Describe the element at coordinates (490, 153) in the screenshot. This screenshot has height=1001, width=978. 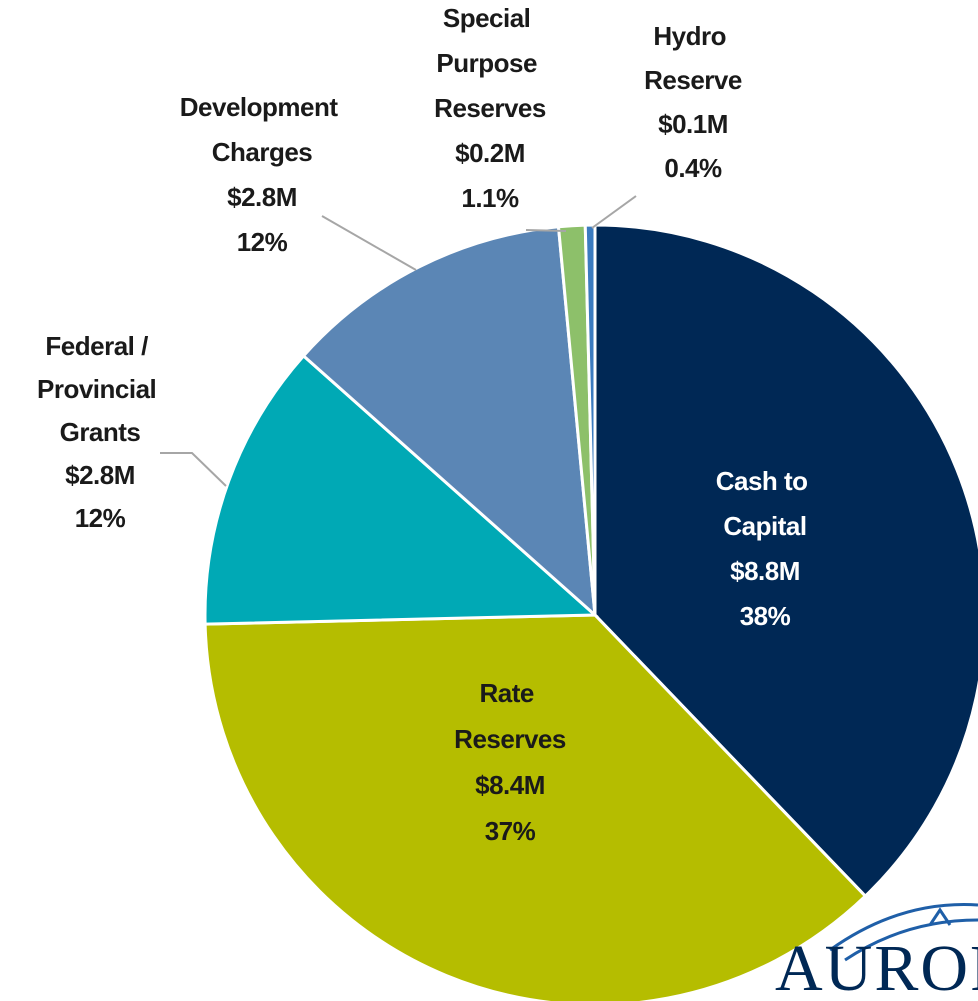
I see `amount-label: $0.2M` at that location.